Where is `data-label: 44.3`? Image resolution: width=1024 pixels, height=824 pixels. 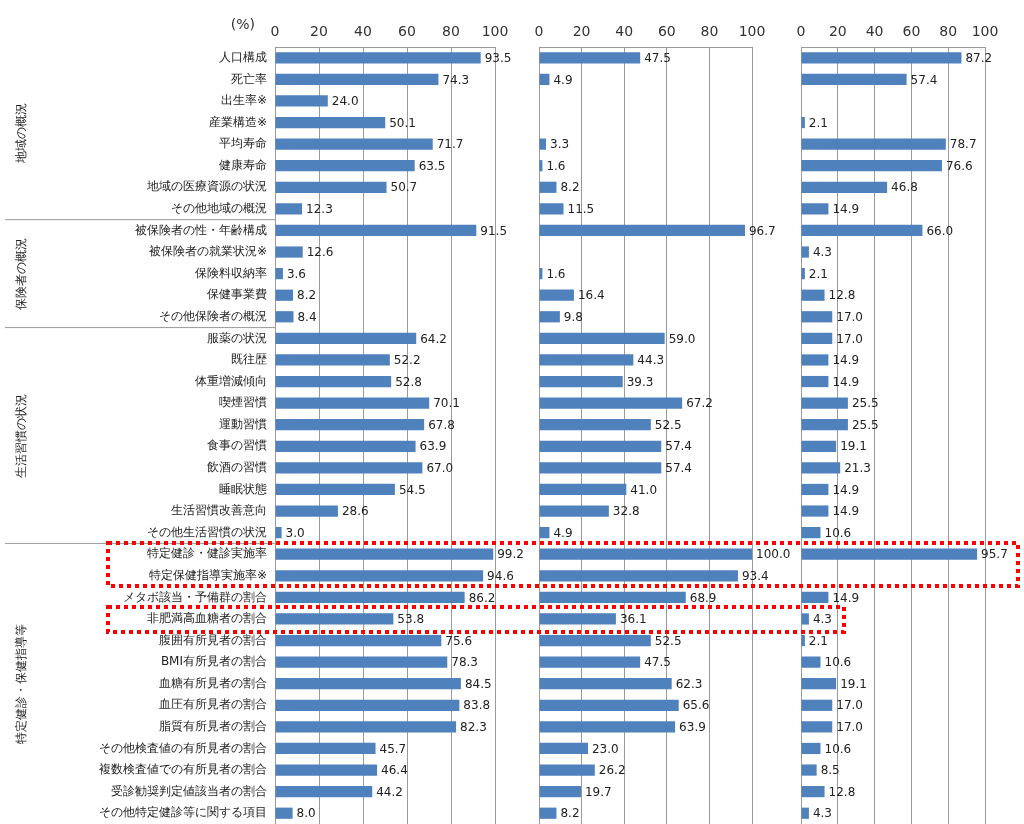
data-label: 44.3 is located at coordinates (651, 360).